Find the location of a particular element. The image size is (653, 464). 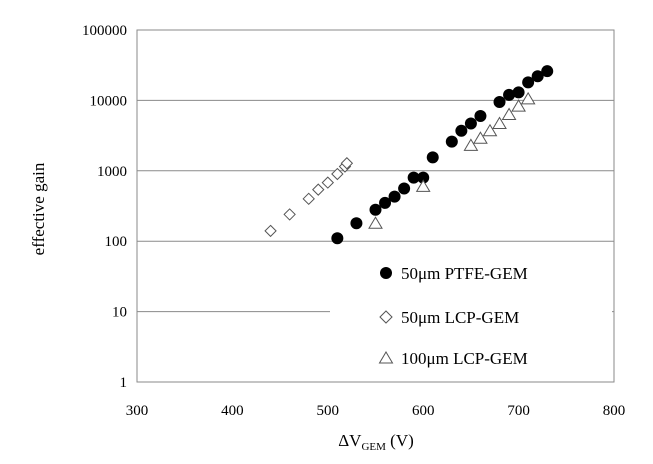

legend-marker-open-triangle is located at coordinates (386, 357).